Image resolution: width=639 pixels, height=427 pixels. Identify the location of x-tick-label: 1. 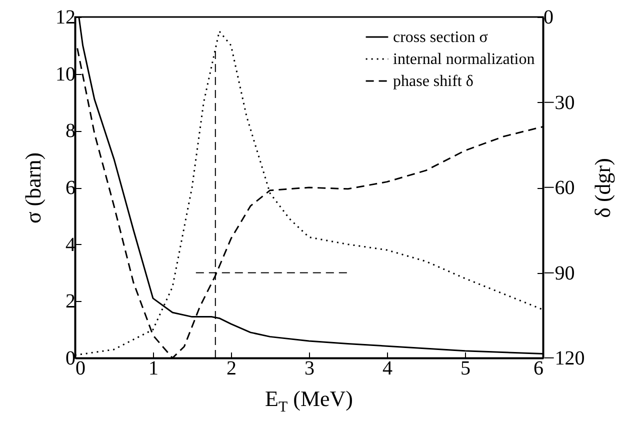
(153, 369).